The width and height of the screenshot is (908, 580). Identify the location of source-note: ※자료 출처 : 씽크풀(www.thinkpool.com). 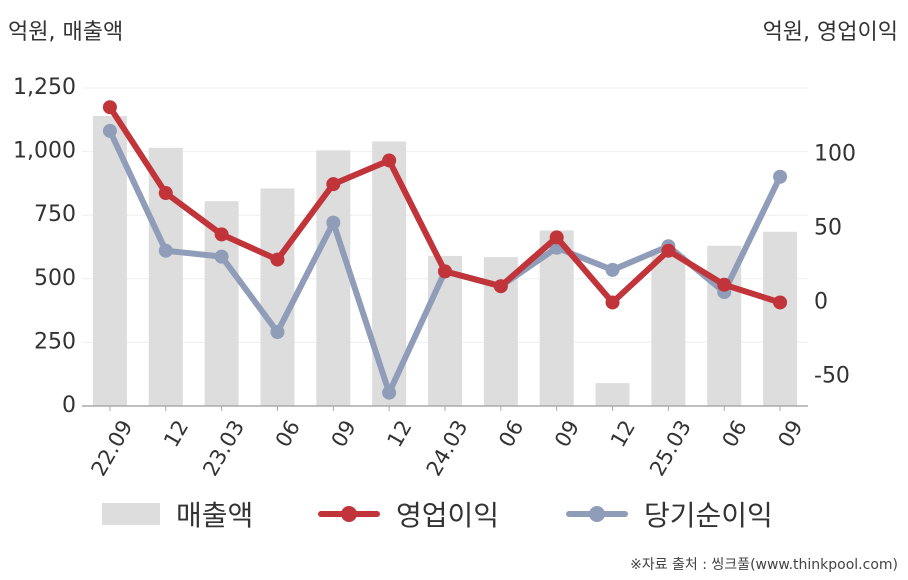
(764, 565).